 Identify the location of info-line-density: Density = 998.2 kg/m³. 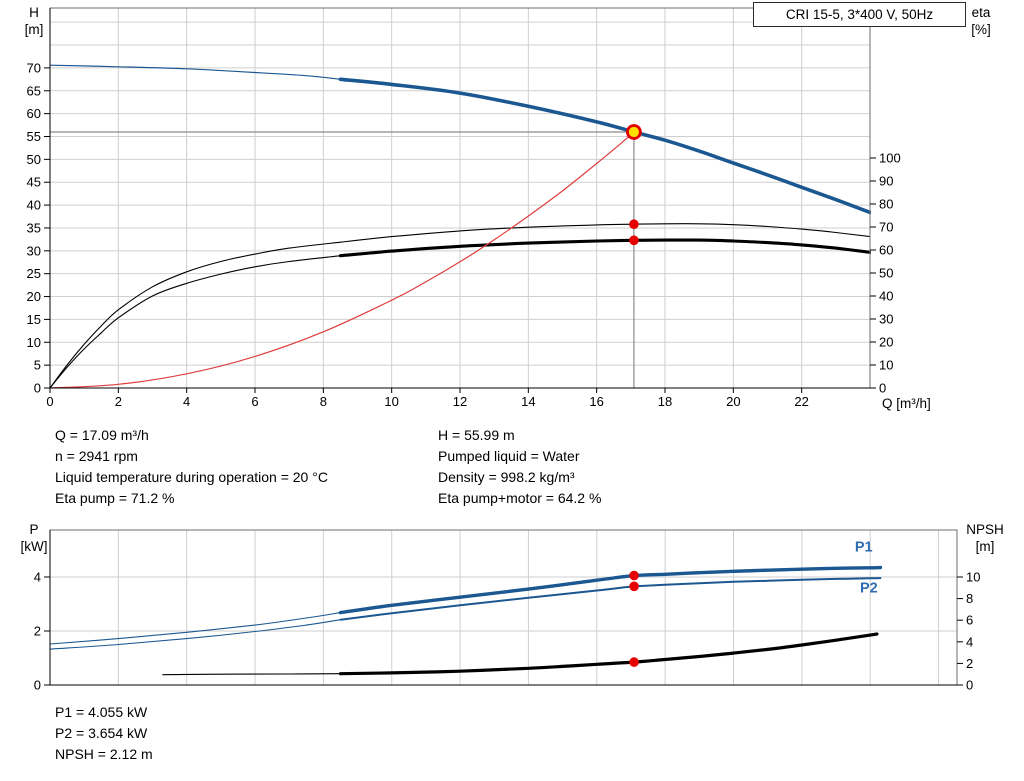
(506, 477).